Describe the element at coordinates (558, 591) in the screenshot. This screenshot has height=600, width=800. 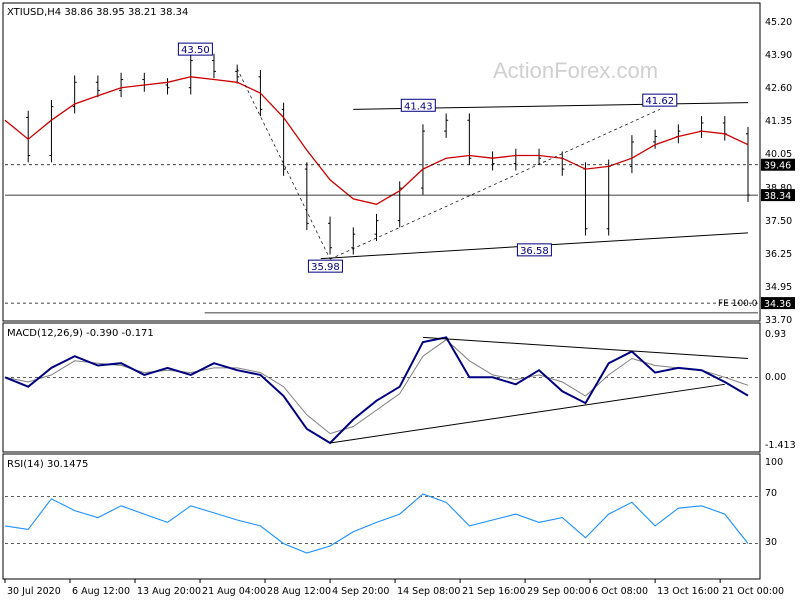
I see `x-tick-label: 29 Sep 00:00` at that location.